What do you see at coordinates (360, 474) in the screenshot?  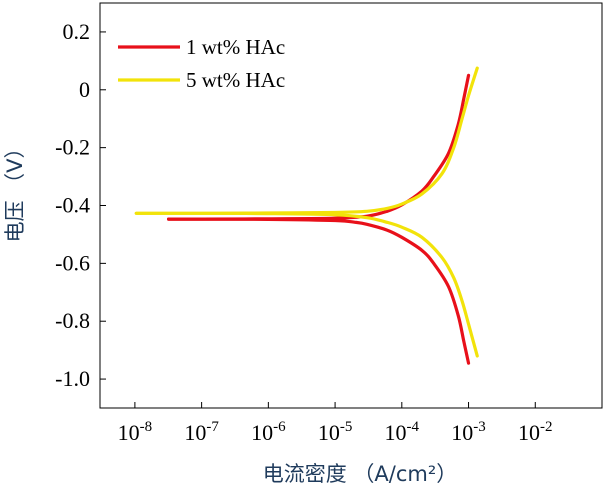 I see `x-axis-title: 电流密度 （A/cm²）` at bounding box center [360, 474].